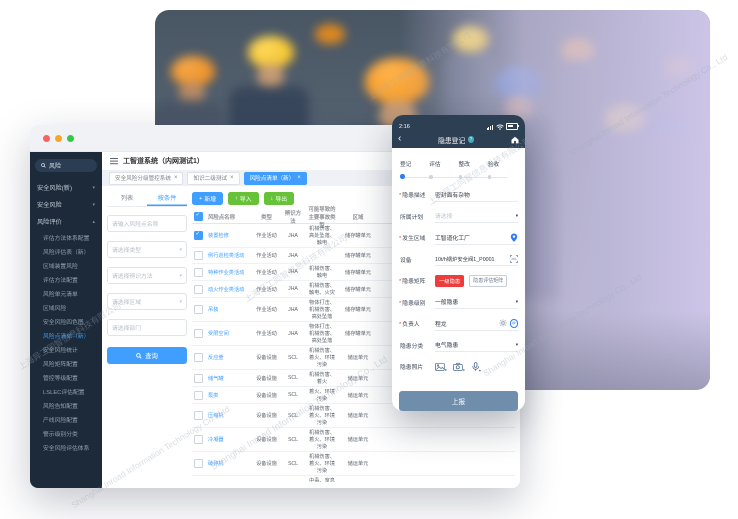  Describe the element at coordinates (458, 123) in the screenshot. I see `phone-status-bar: 2:16` at that location.